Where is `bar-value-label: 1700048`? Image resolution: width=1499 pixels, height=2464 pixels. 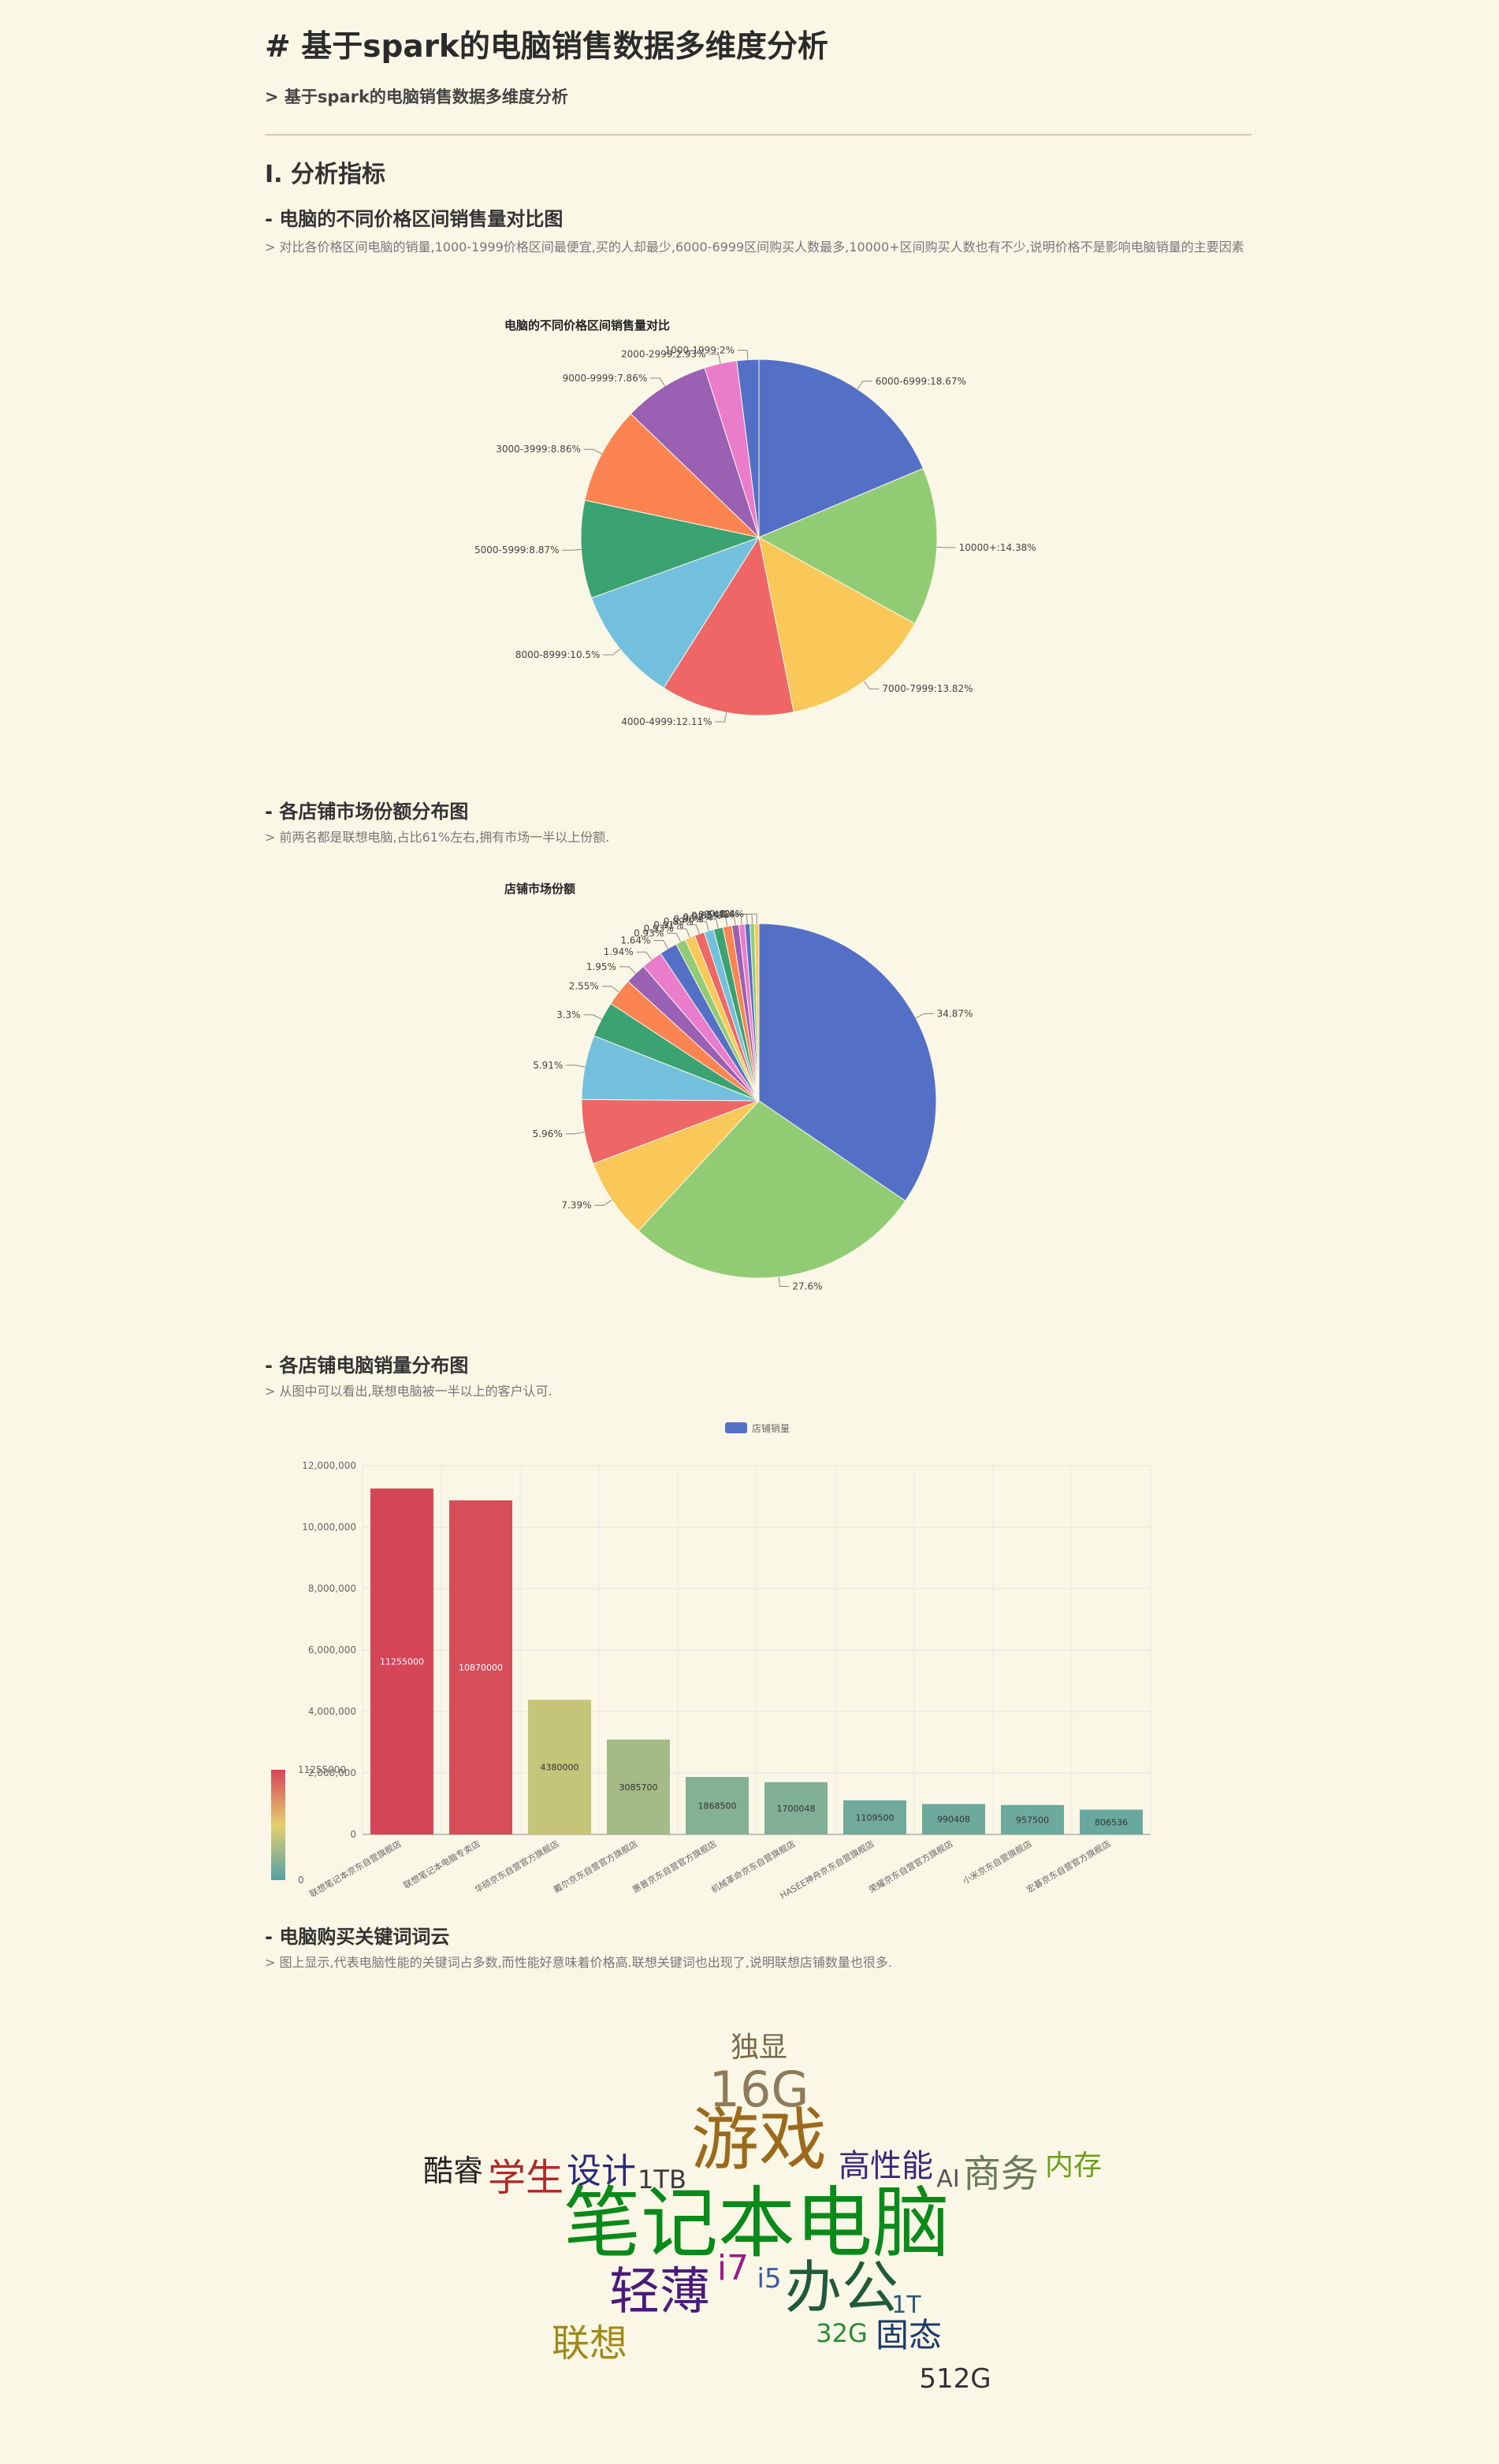 bar-value-label: 1700048 is located at coordinates (796, 1809).